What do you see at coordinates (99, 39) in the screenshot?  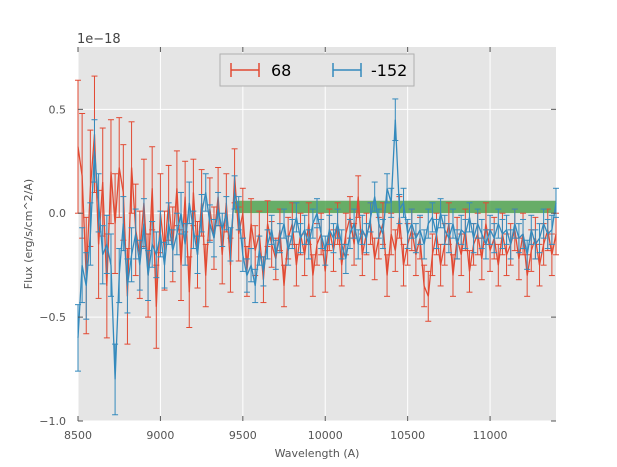 I see `axis-offset-label: 1e−18` at bounding box center [99, 39].